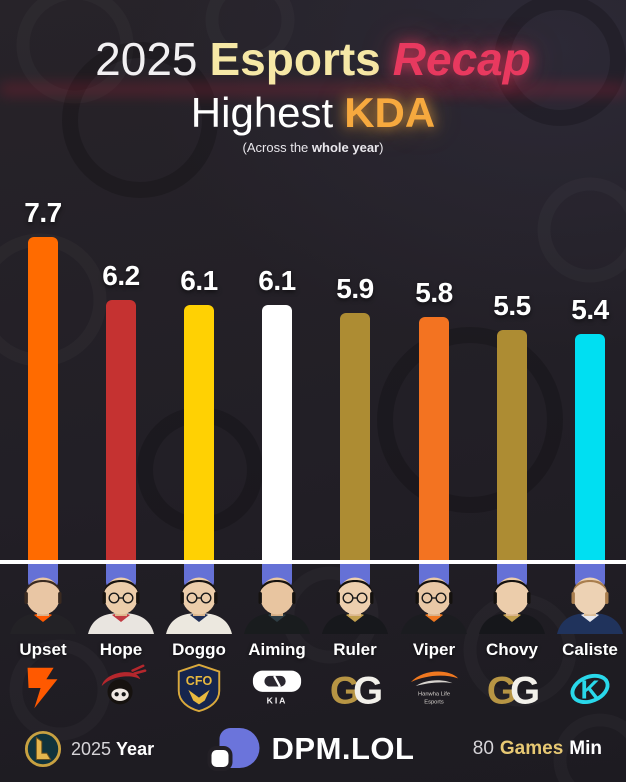  I want to click on footer: 2025 Year DPM.LOL 80 Games Min, so click(313, 749).